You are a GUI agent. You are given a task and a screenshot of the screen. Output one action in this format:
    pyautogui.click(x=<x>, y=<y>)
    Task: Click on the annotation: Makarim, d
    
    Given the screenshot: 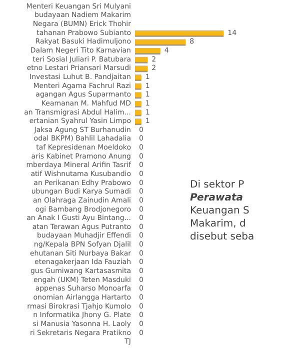 What is the action you would take?
    pyautogui.click(x=218, y=224)
    